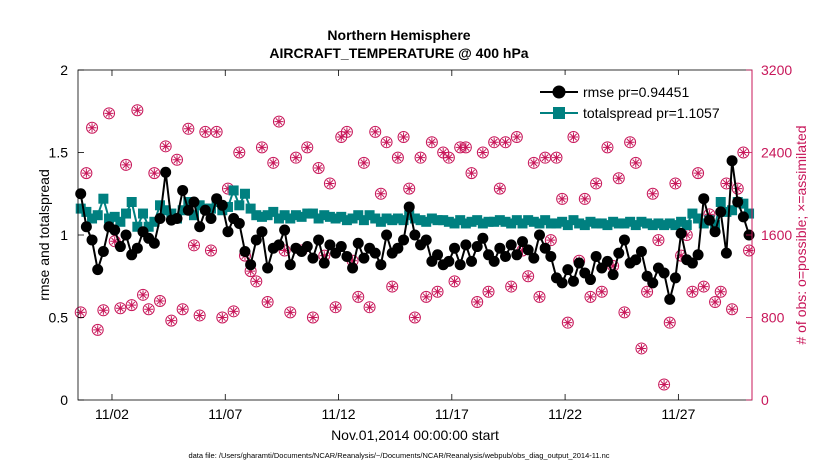  I want to click on y2-tick-label: 800, so click(773, 318).